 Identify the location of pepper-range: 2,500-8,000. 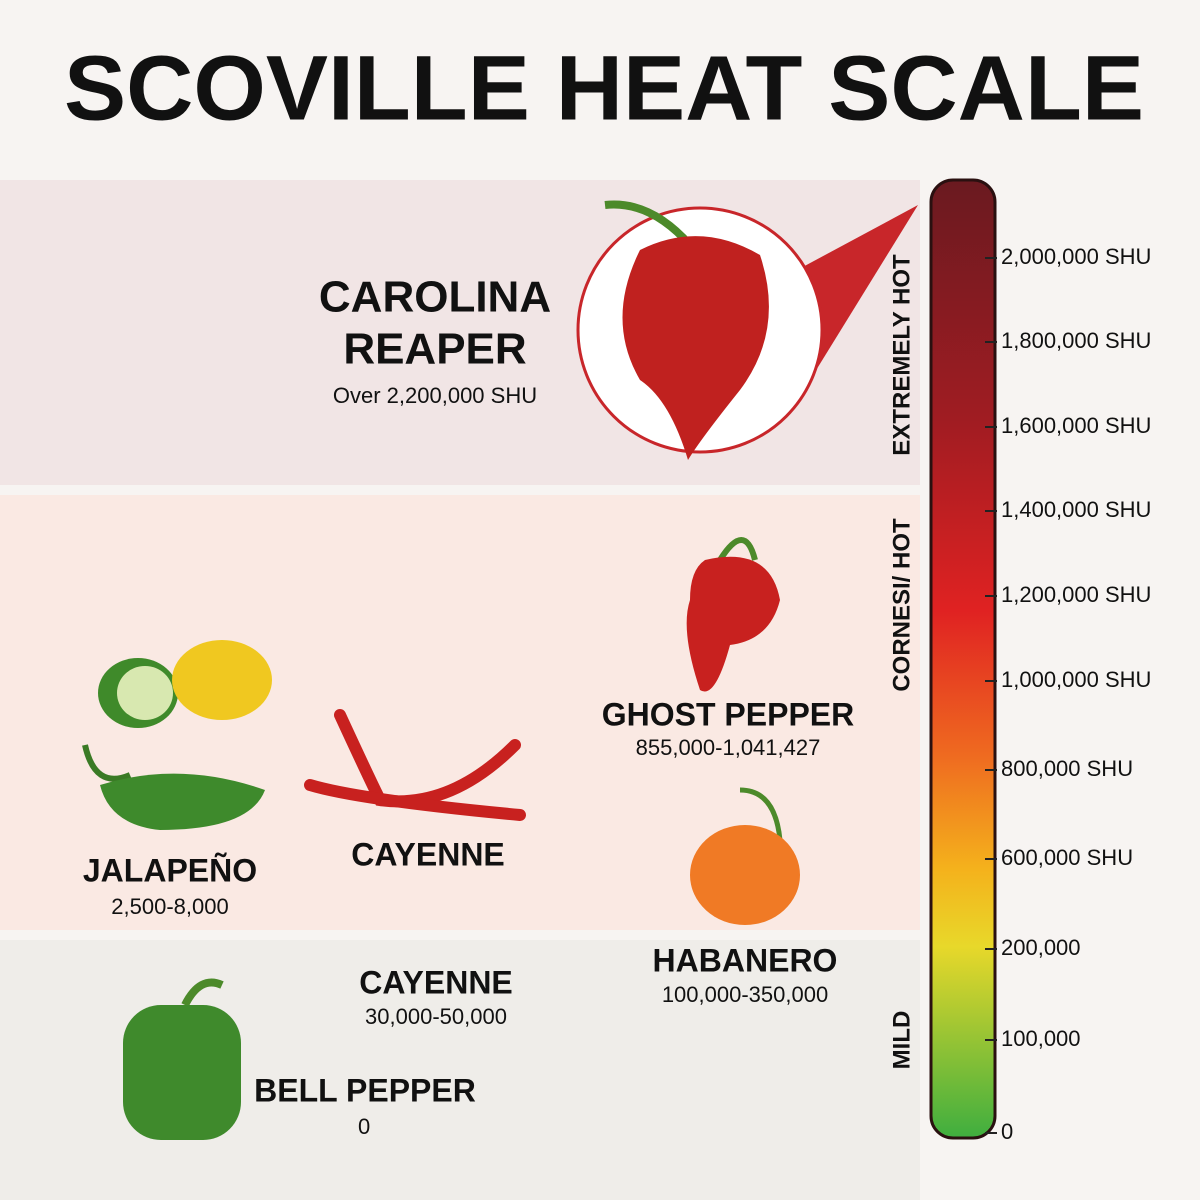
(169, 906).